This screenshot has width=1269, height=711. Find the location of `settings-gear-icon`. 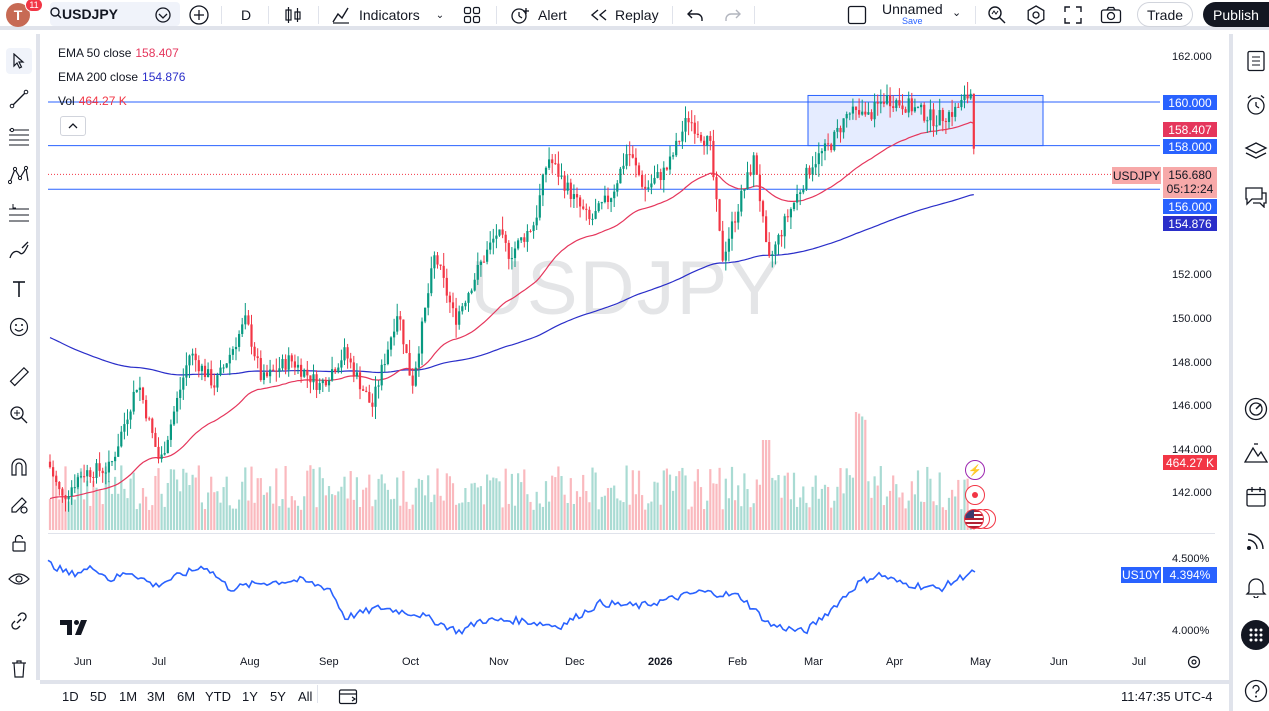

settings-gear-icon is located at coordinates (1036, 15).